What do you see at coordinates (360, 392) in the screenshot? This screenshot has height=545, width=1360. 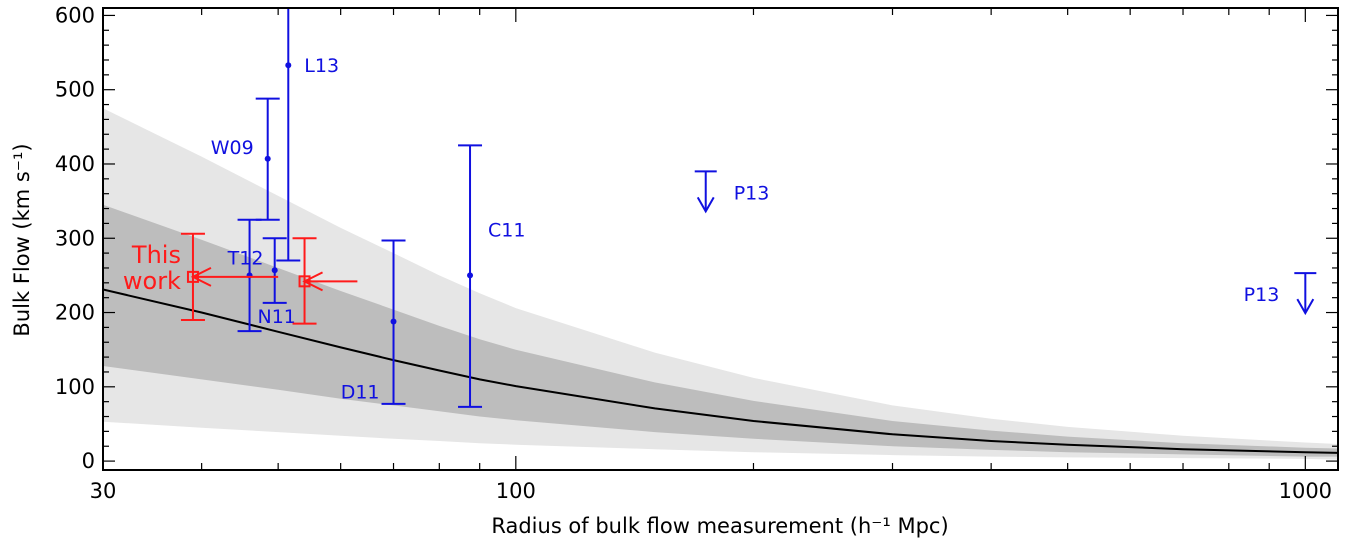 I see `data-label: D11` at bounding box center [360, 392].